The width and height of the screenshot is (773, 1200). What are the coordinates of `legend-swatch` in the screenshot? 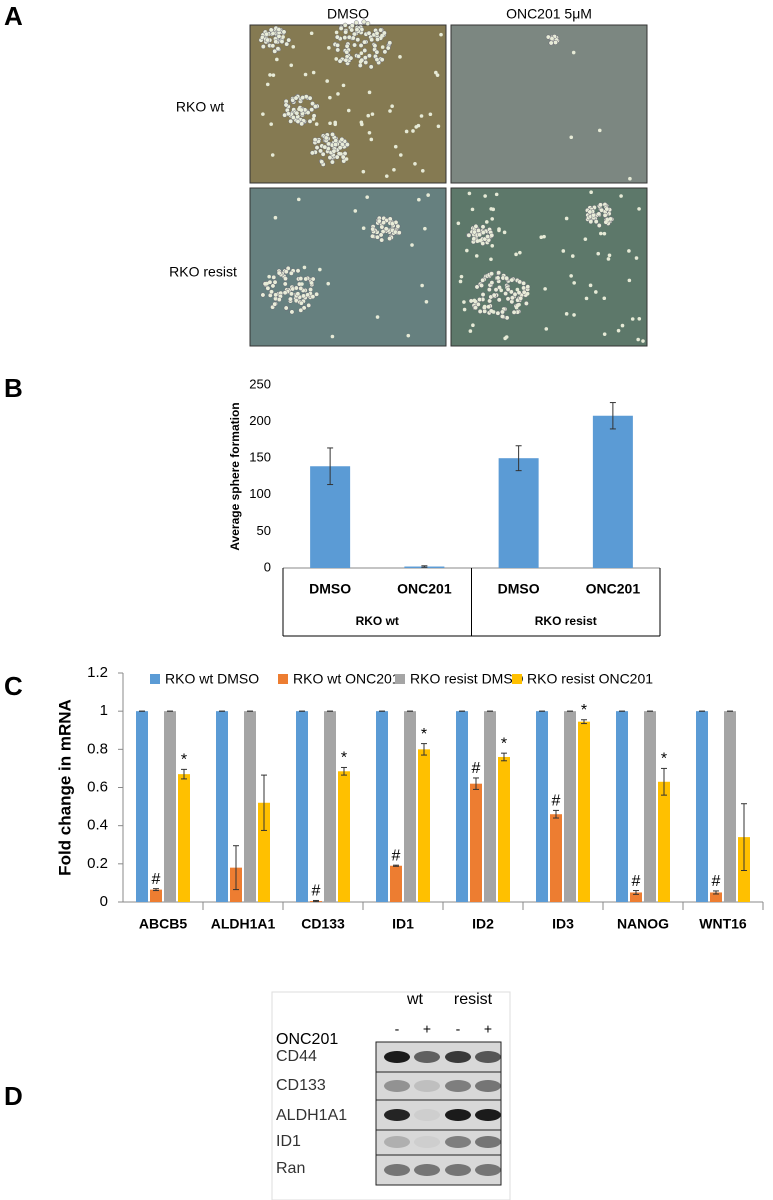 It's located at (517, 679).